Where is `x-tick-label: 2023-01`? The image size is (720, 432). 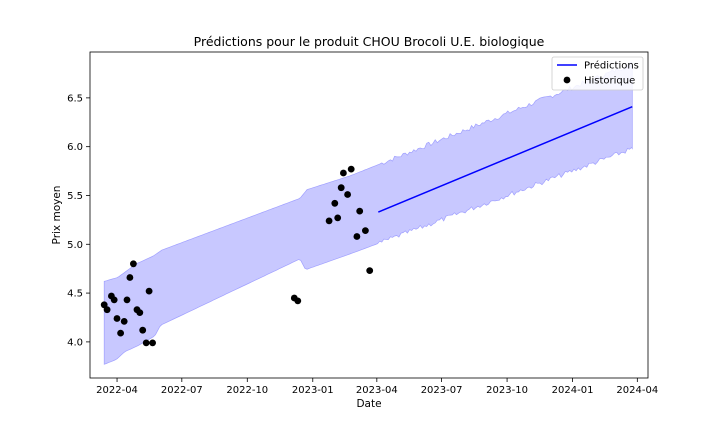 x-tick-label: 2023-01 is located at coordinates (313, 390).